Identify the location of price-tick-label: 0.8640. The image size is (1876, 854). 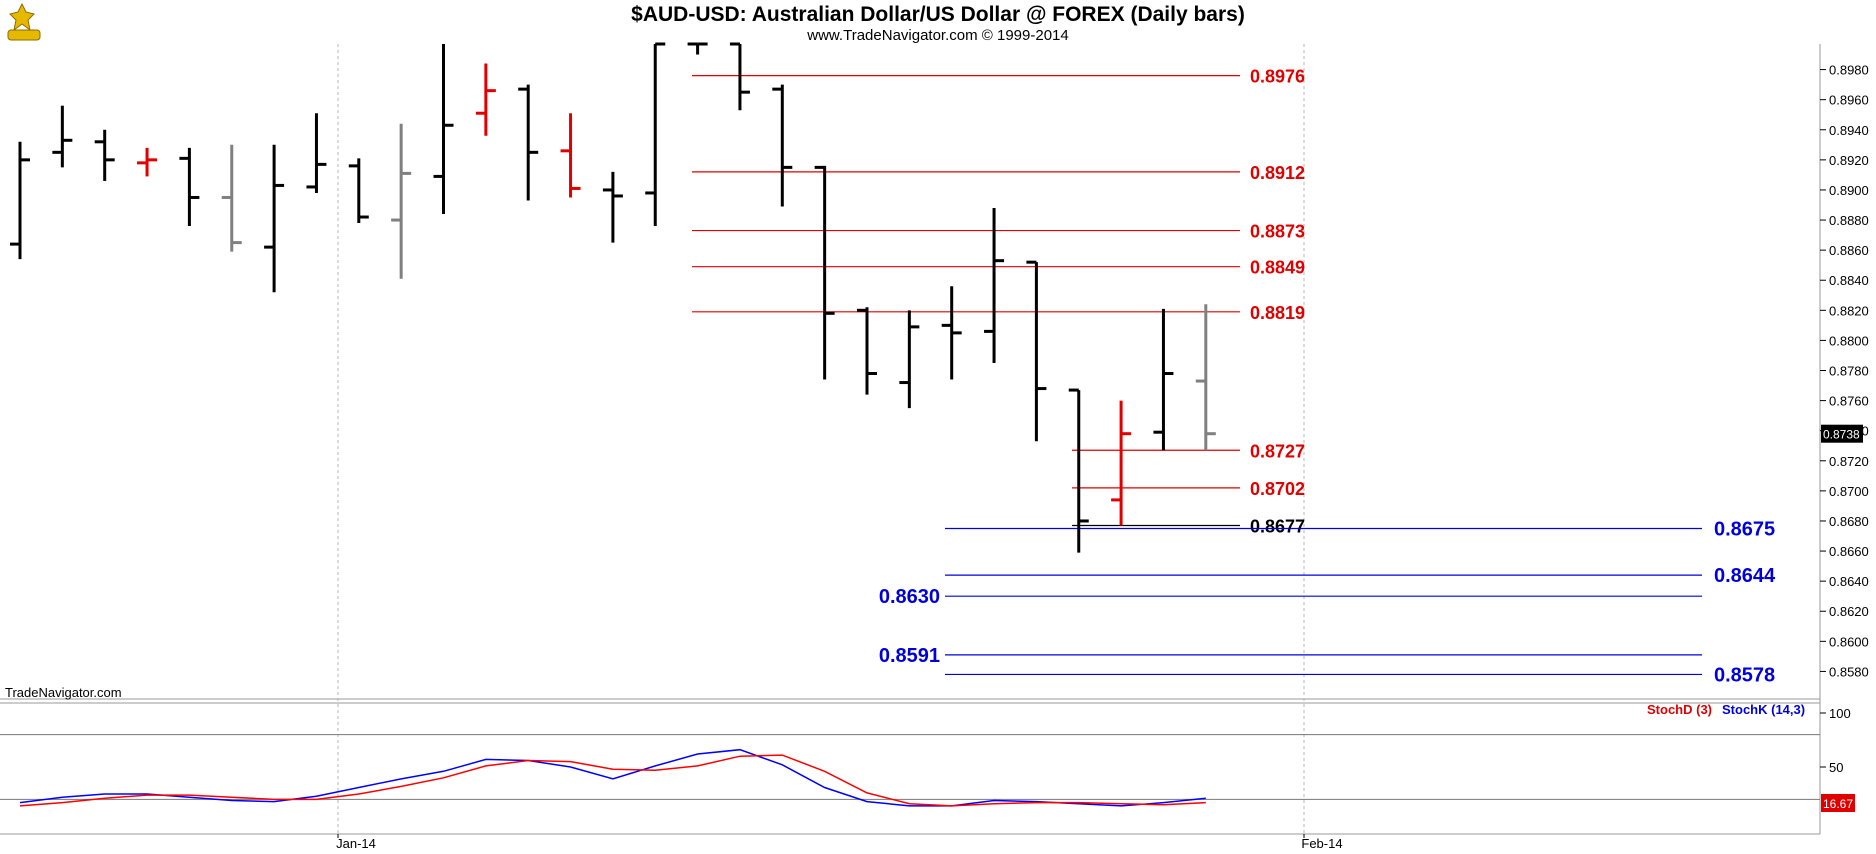
(1849, 581).